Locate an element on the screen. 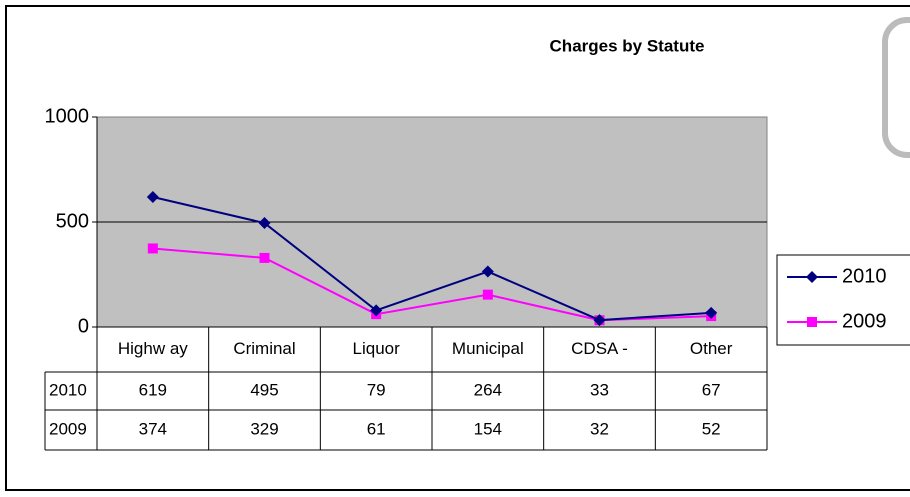  table-cell: 79 is located at coordinates (376, 389).